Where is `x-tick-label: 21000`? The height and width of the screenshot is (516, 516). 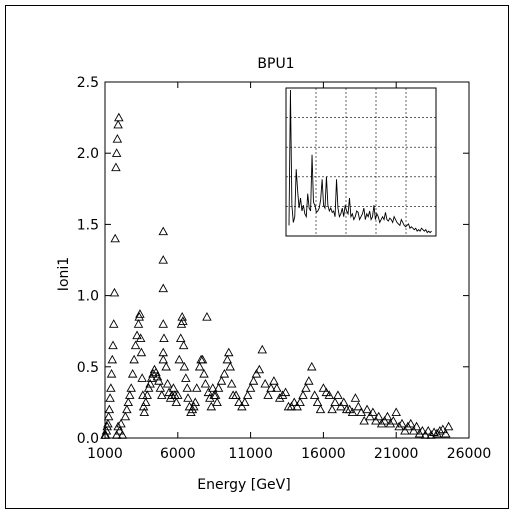 x-tick-label: 21000 is located at coordinates (396, 454).